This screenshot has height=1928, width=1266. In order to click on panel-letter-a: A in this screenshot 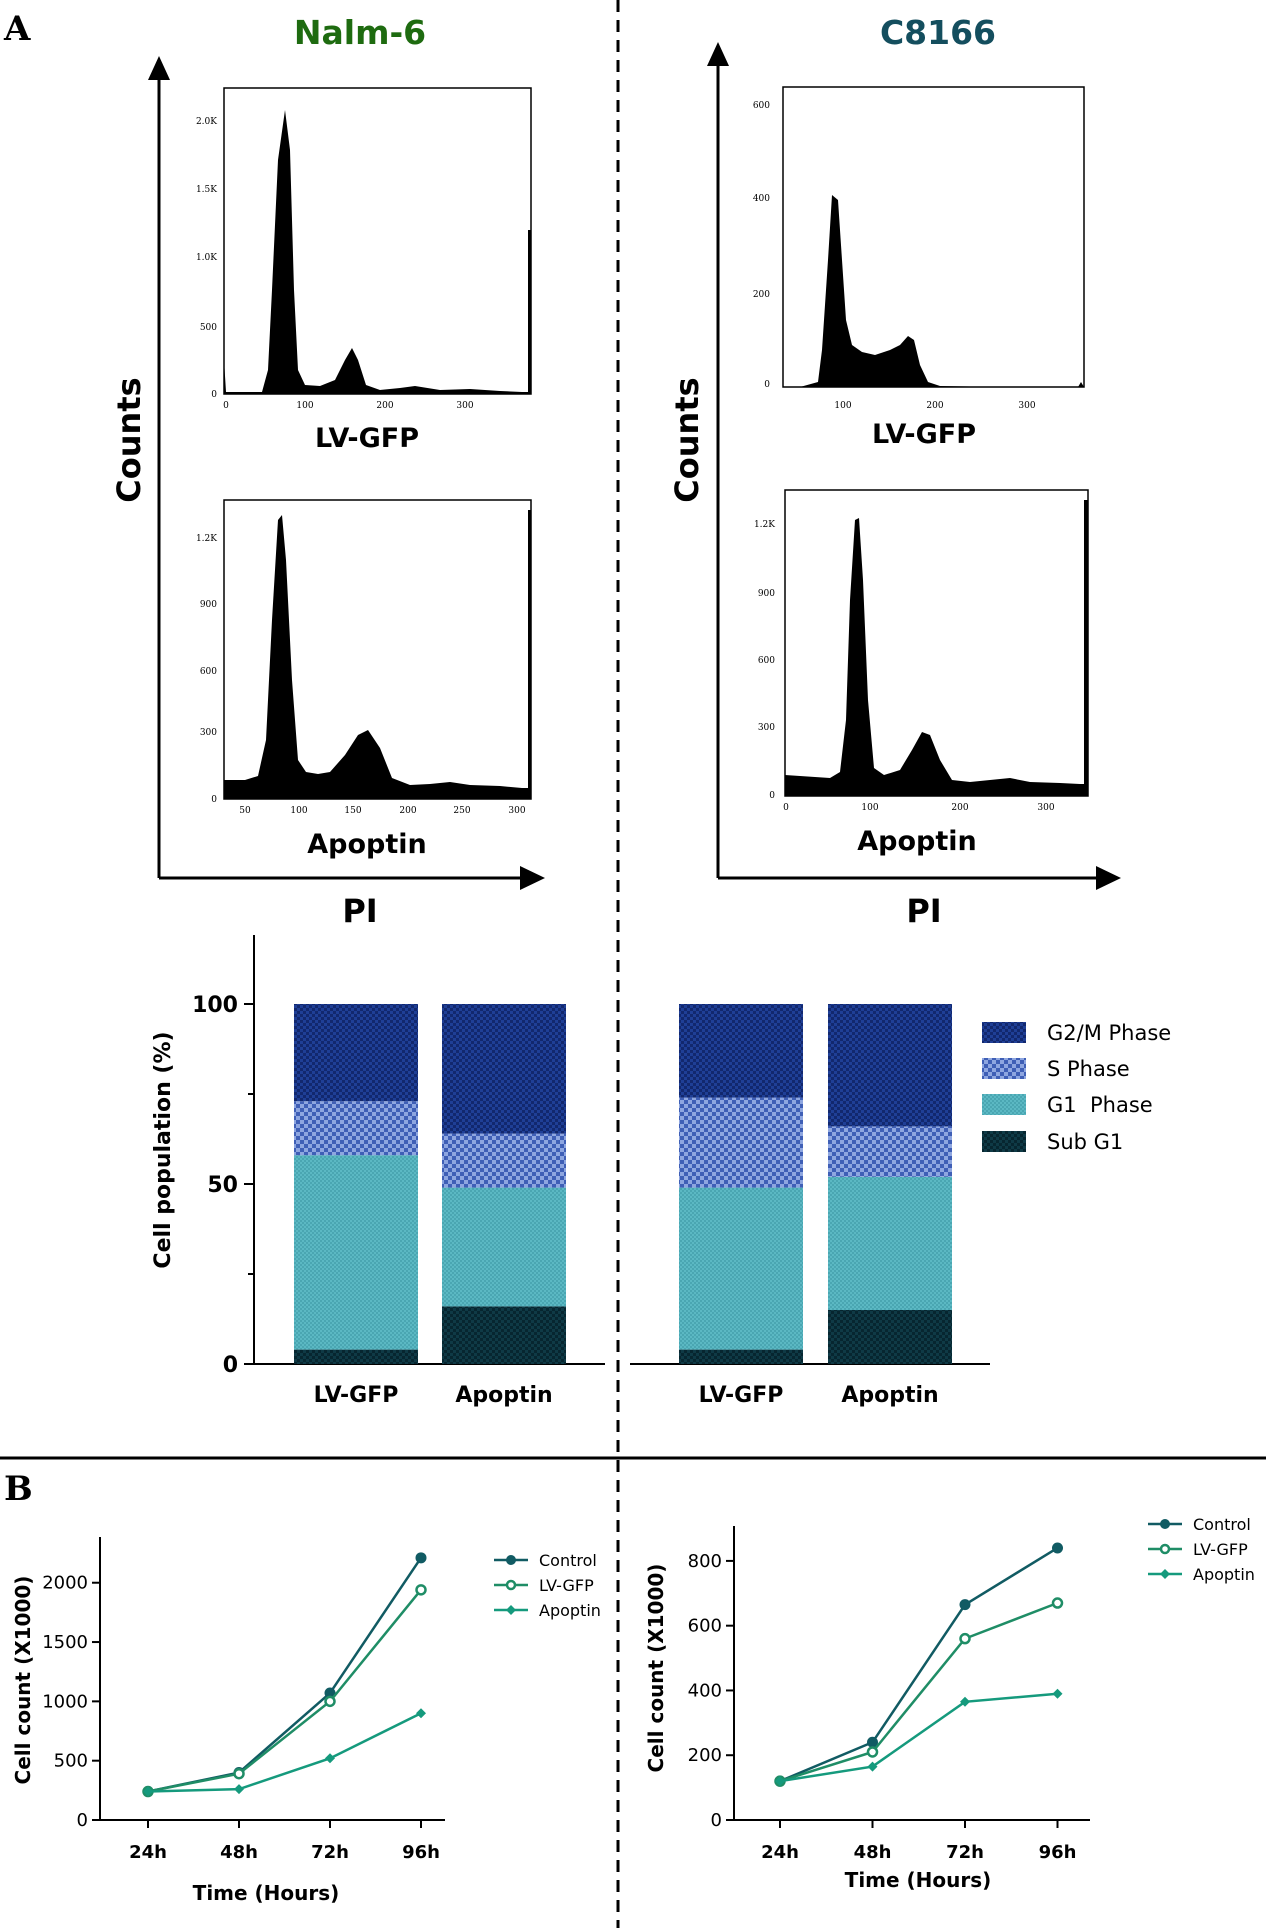, I will do `click(17, 29)`.